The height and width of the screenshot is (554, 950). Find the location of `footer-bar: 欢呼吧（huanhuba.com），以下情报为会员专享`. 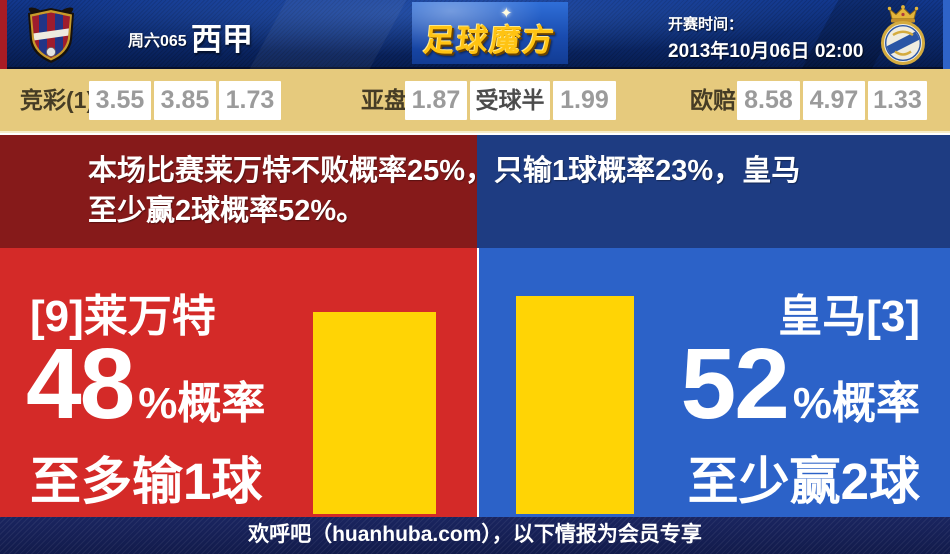

footer-bar: 欢呼吧（huanhuba.com），以下情报为会员专享 is located at coordinates (475, 535).